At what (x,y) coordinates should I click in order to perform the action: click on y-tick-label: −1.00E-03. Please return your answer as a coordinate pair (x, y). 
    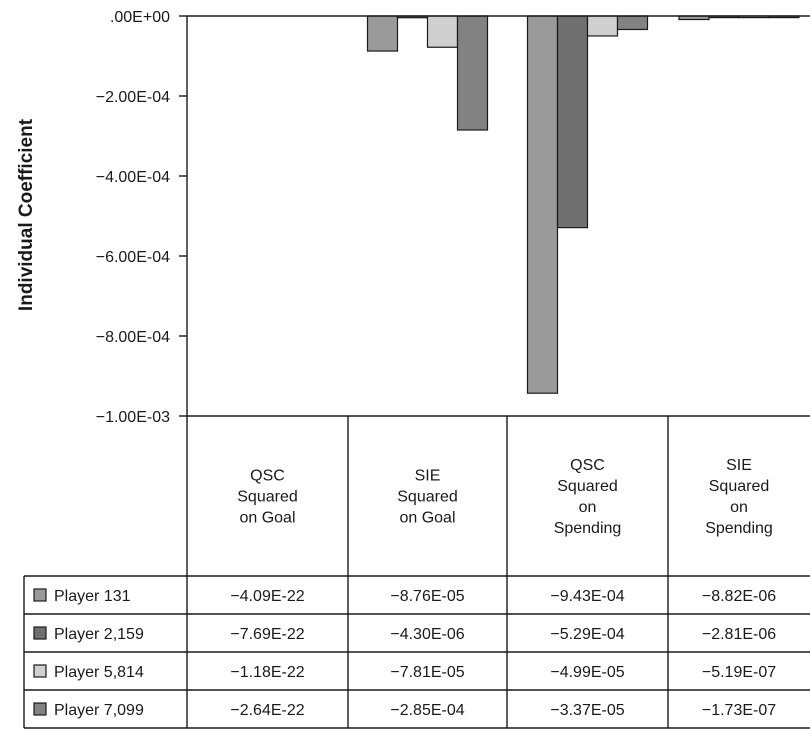
    Looking at the image, I should click on (133, 417).